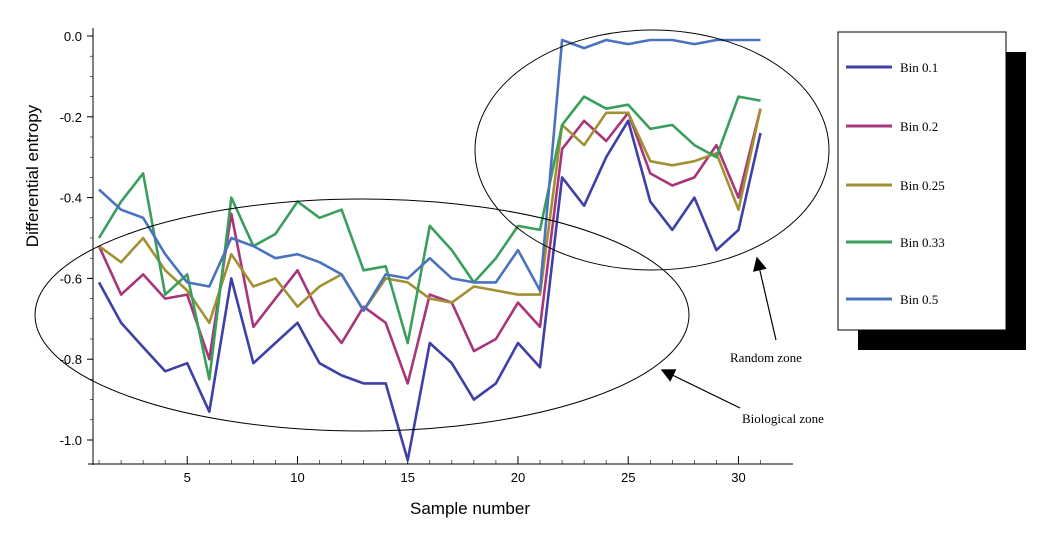 The image size is (1042, 543). Describe the element at coordinates (76, 238) in the screenshot. I see `y-axis-ticks: 0.0 -0.2 -0.4 -0.6 -0.8 -1.0` at that location.